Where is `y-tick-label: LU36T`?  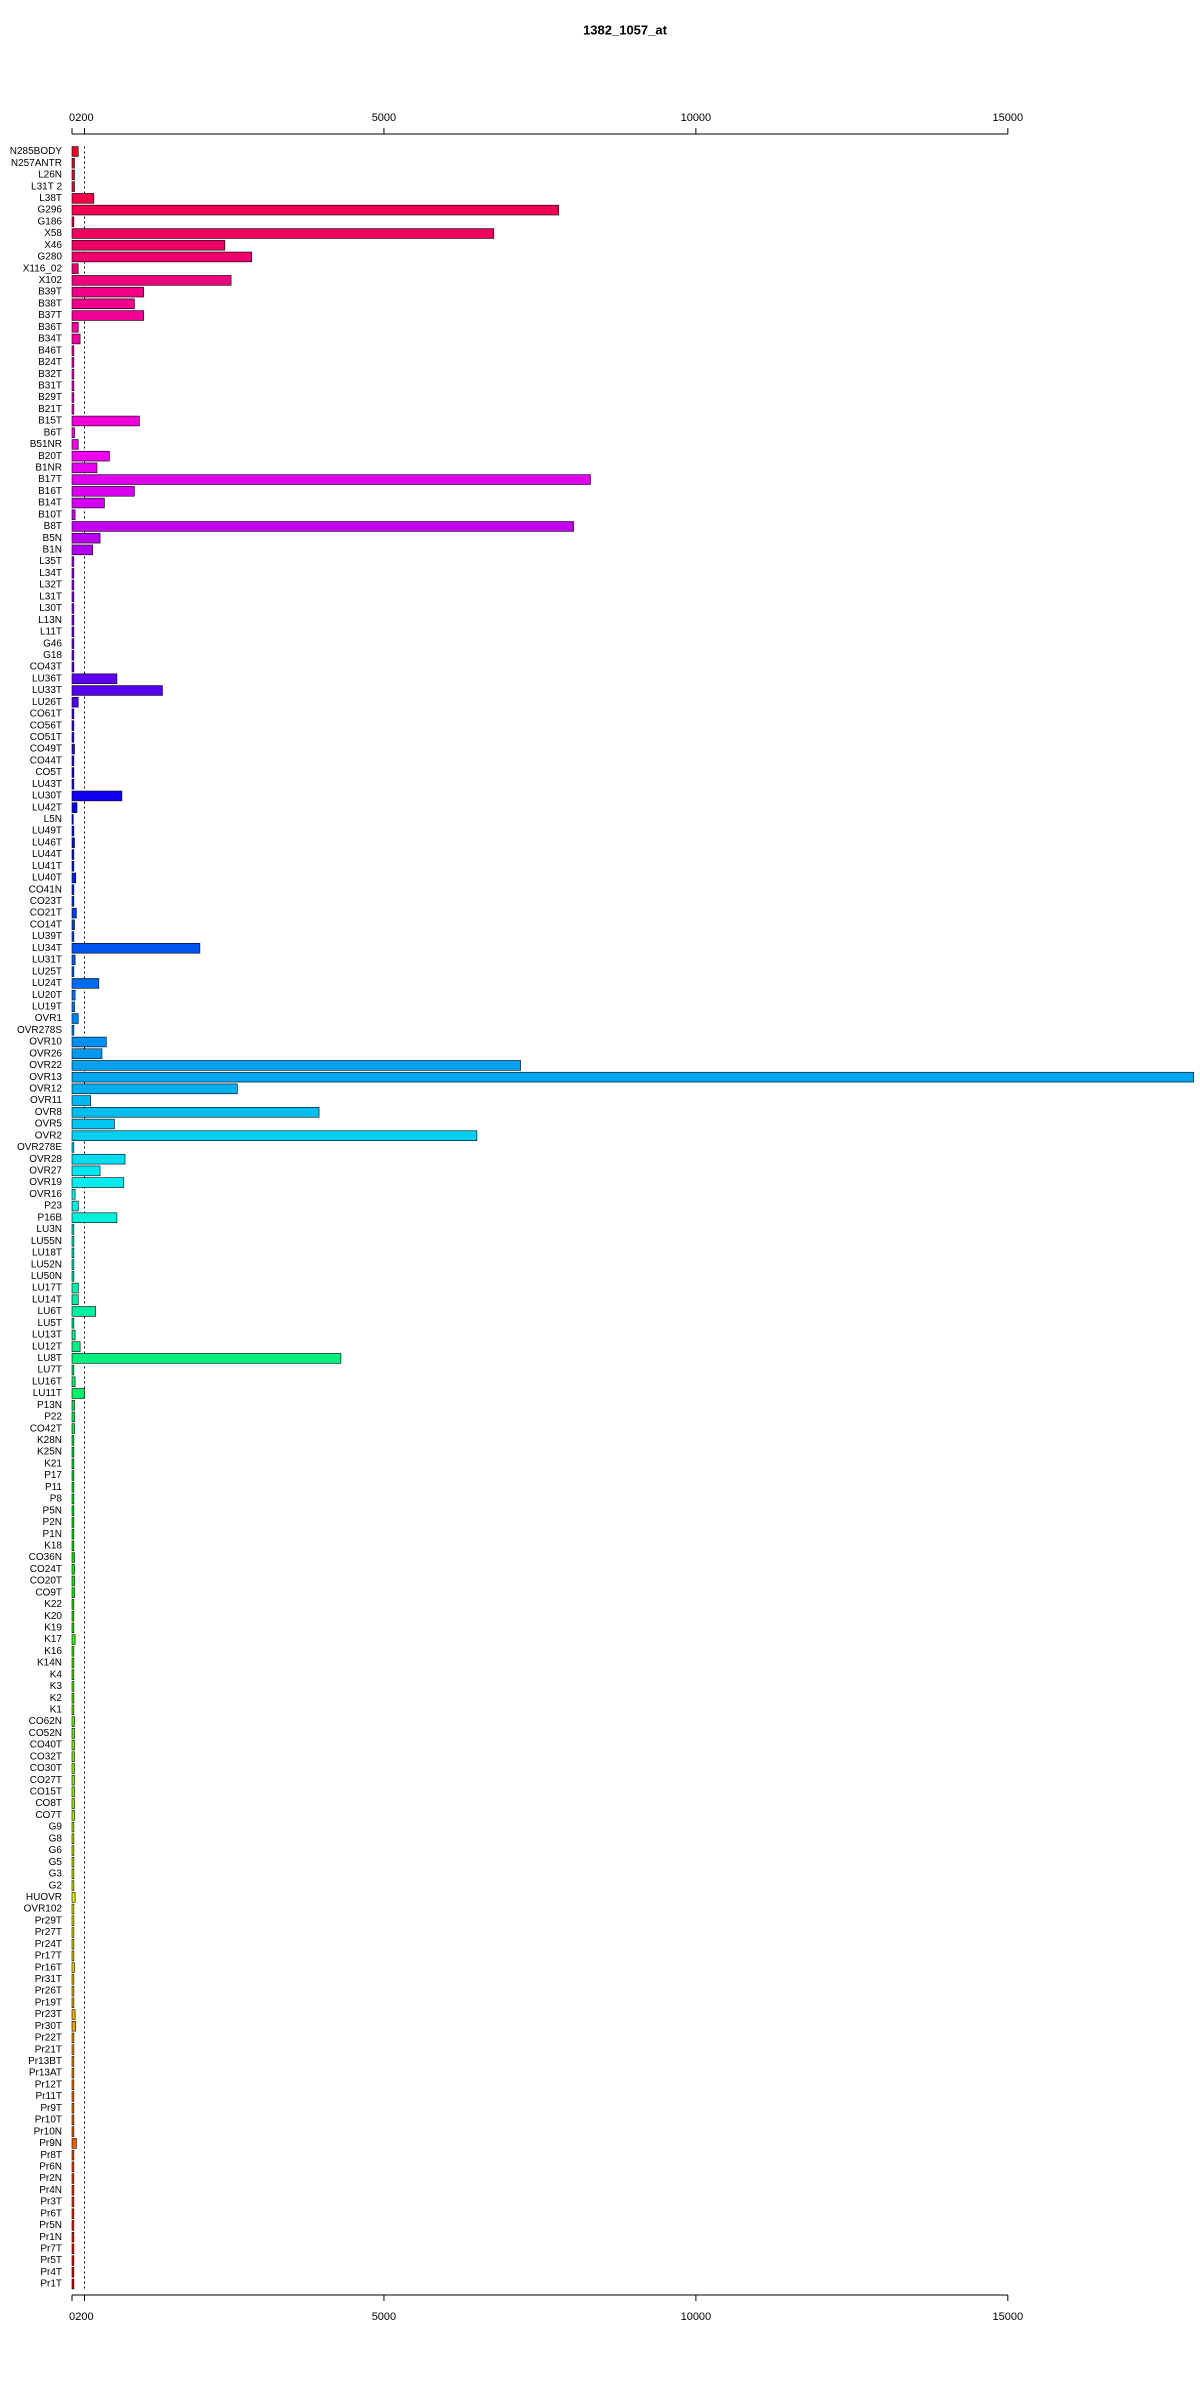
y-tick-label: LU36T is located at coordinates (47, 678).